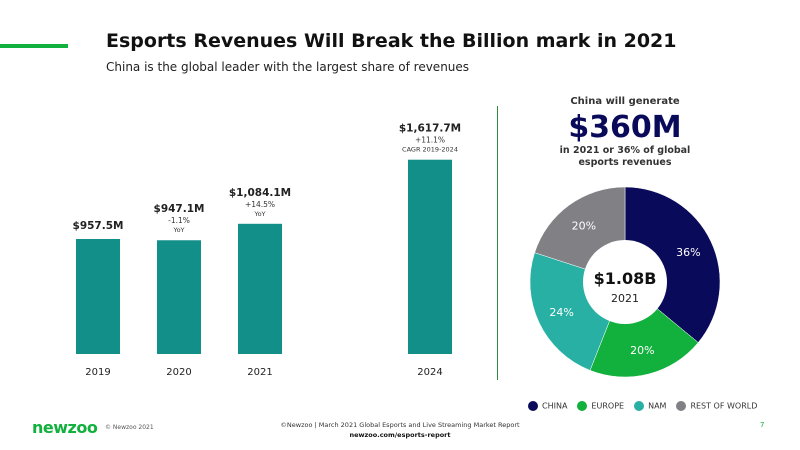  What do you see at coordinates (625, 101) in the screenshot?
I see `callout-intro: China will generate` at bounding box center [625, 101].